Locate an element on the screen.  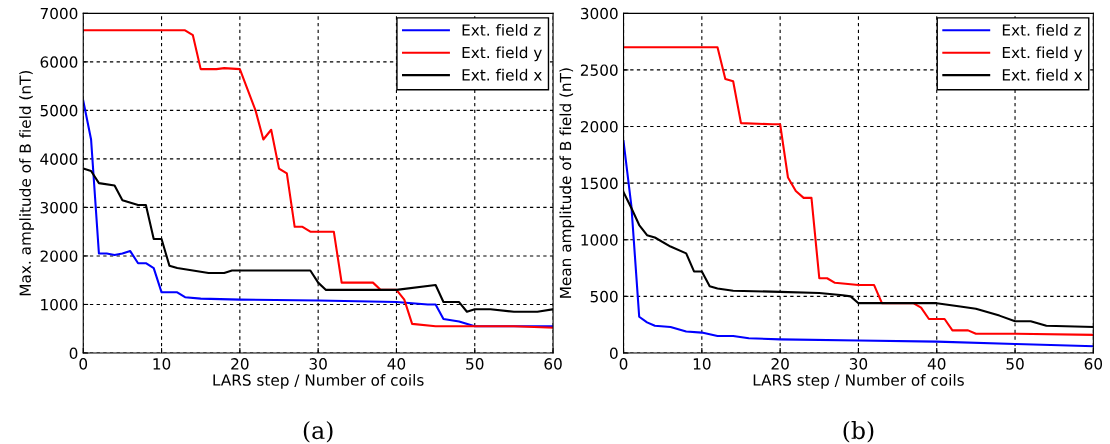
y-axis-title: Max. amplitude of B field (nT) is located at coordinates (26, 183).